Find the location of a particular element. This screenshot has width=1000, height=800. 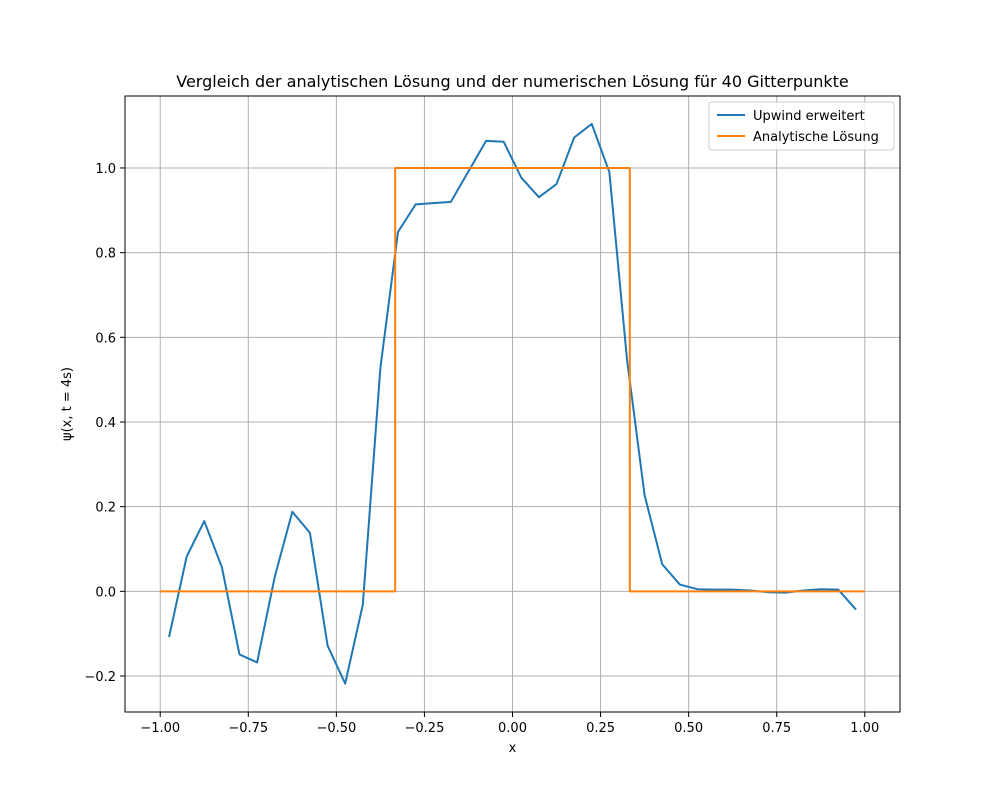

x-tick-label: 1.00 is located at coordinates (864, 728).